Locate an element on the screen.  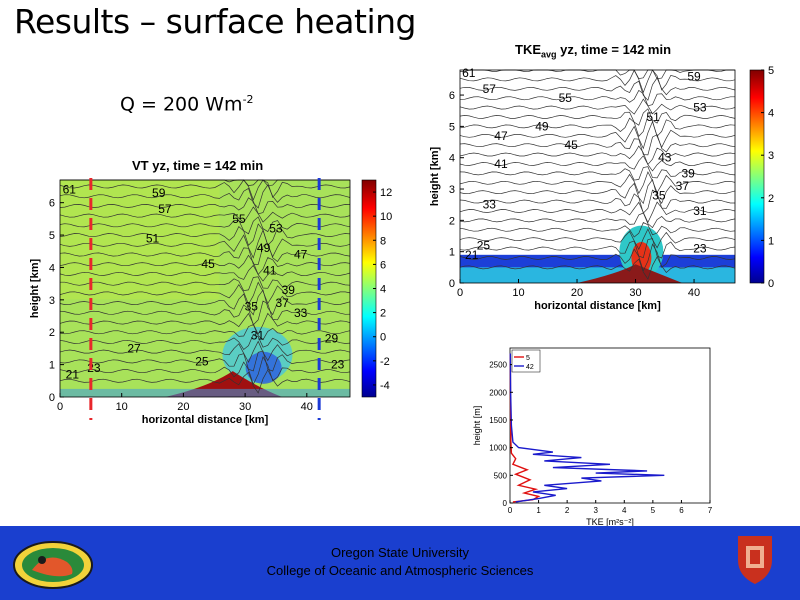
y-tick-label: 5 is located at coordinates (52, 236).